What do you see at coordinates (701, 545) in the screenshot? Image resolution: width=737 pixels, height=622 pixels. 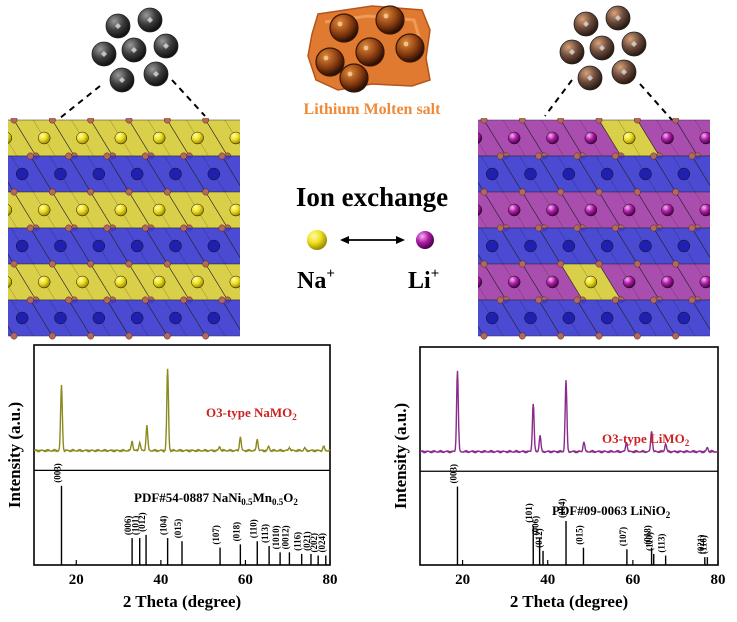 I see `hkl-label: (021)` at bounding box center [701, 545].